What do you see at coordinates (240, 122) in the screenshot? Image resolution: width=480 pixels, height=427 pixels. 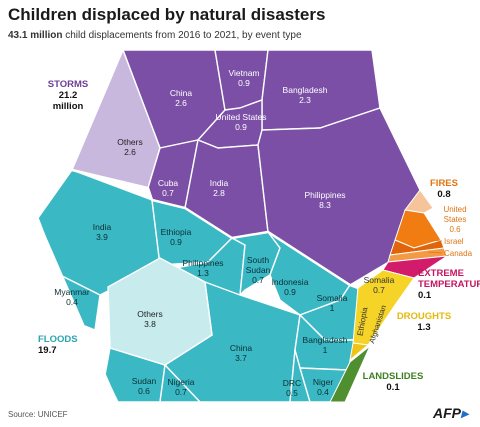 I see `storms-label-united-states: United States 0.9` at bounding box center [240, 122].